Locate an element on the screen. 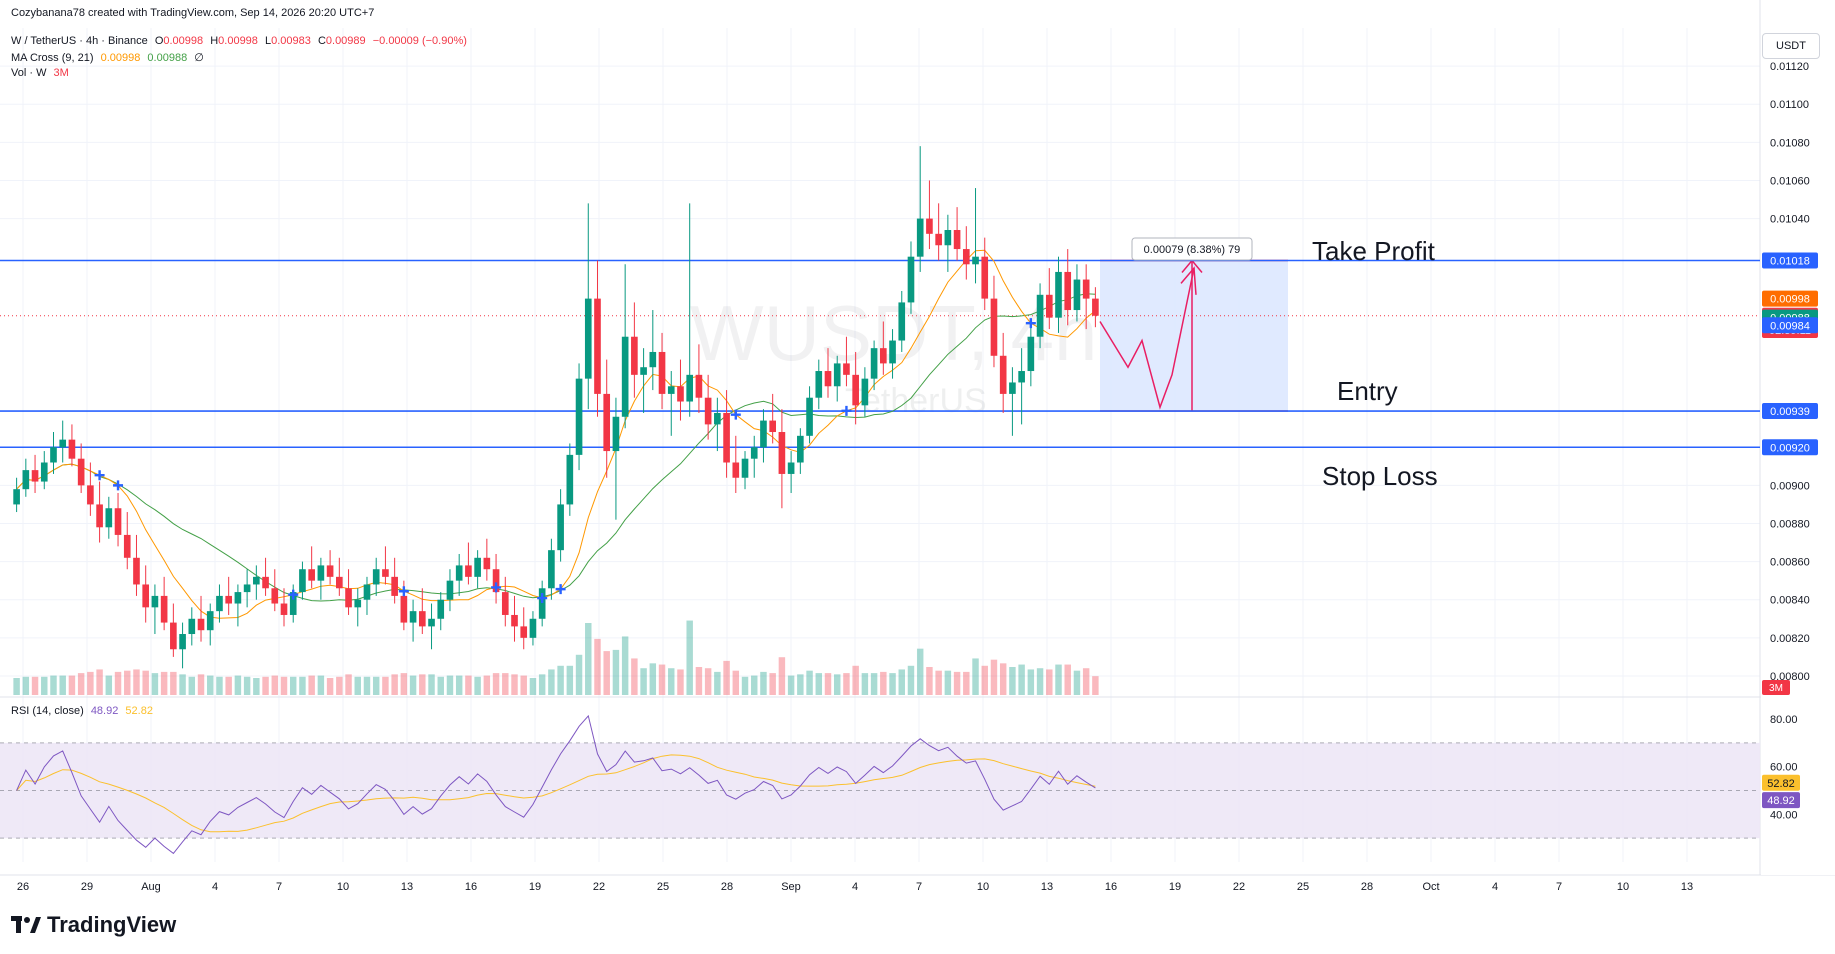 Image resolution: width=1835 pixels, height=954 pixels. c-value: 0.00989 is located at coordinates (345, 41).